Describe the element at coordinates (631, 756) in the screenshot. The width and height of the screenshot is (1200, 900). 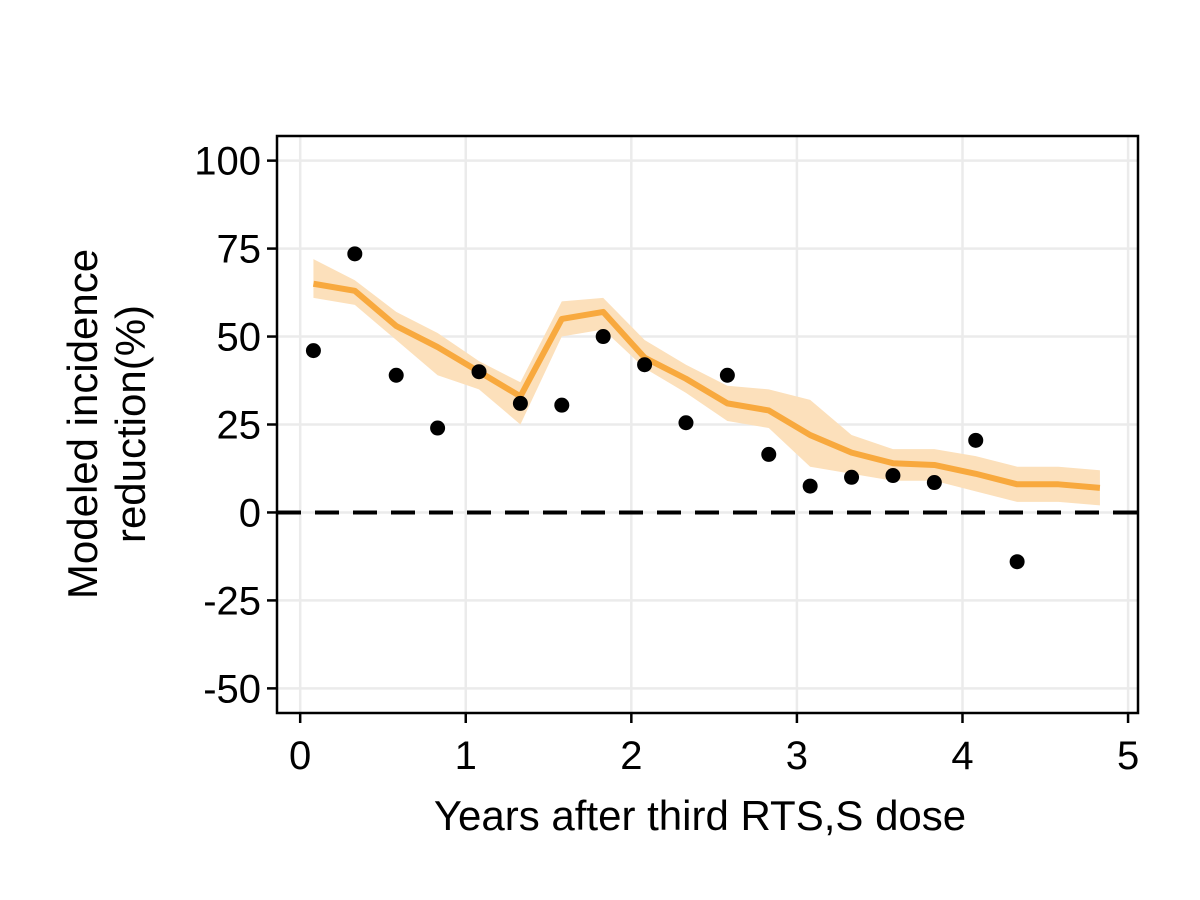
I see `x-tick-label-2: 2` at that location.